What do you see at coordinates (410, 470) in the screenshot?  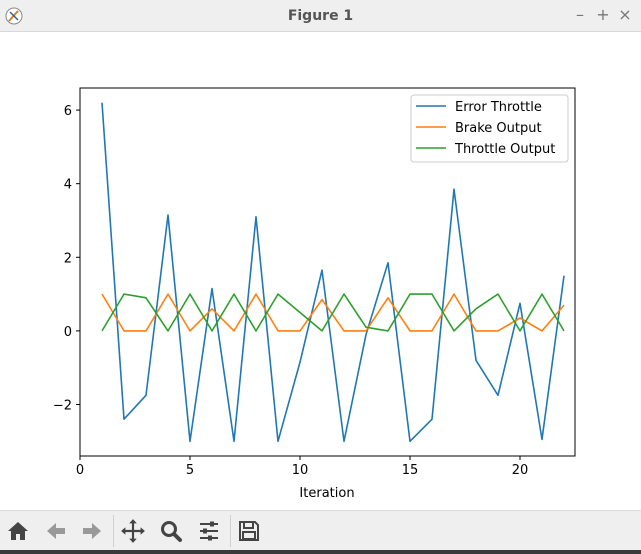 I see `x-tick-label: 15` at bounding box center [410, 470].